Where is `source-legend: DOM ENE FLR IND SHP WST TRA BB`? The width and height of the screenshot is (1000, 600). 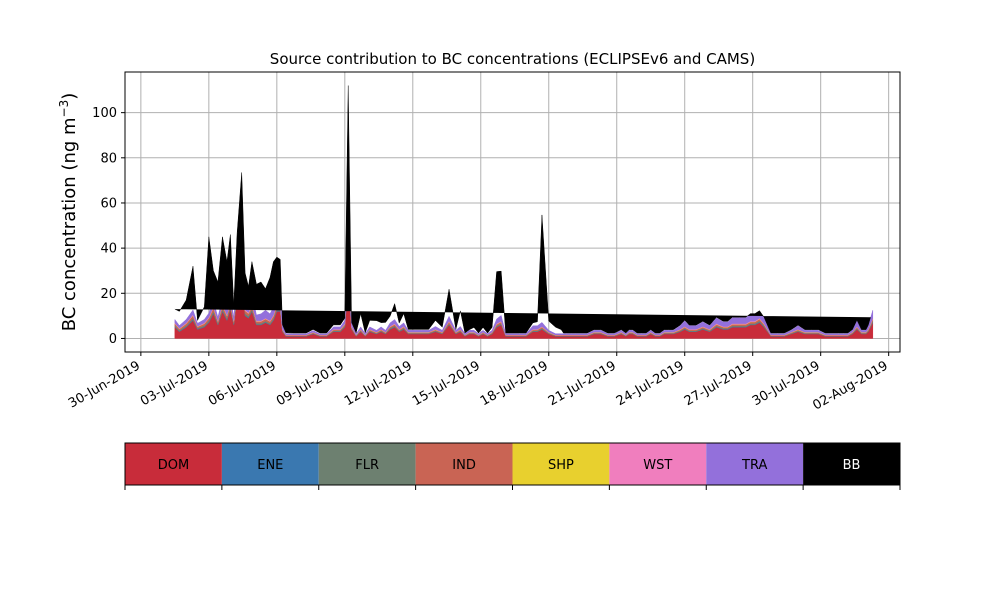
source-legend: DOM ENE FLR IND SHP WST TRA BB is located at coordinates (512, 466).